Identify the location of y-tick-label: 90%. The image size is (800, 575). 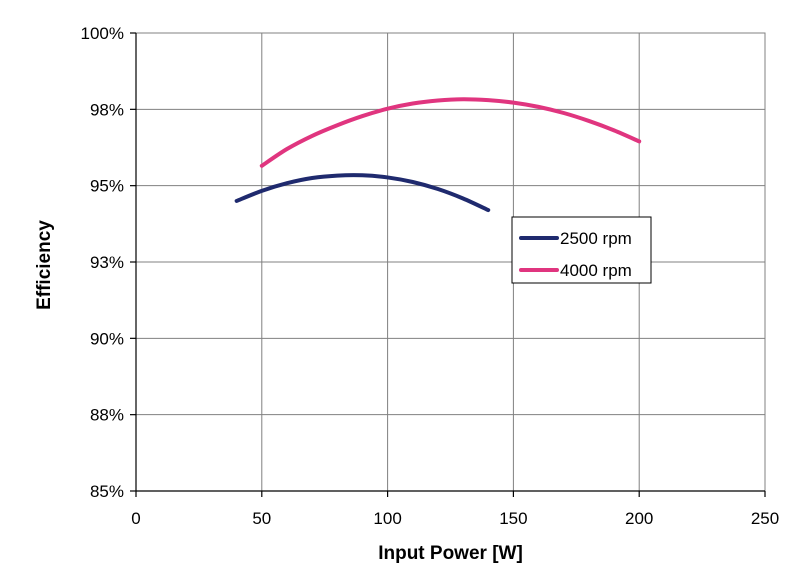
(107, 338).